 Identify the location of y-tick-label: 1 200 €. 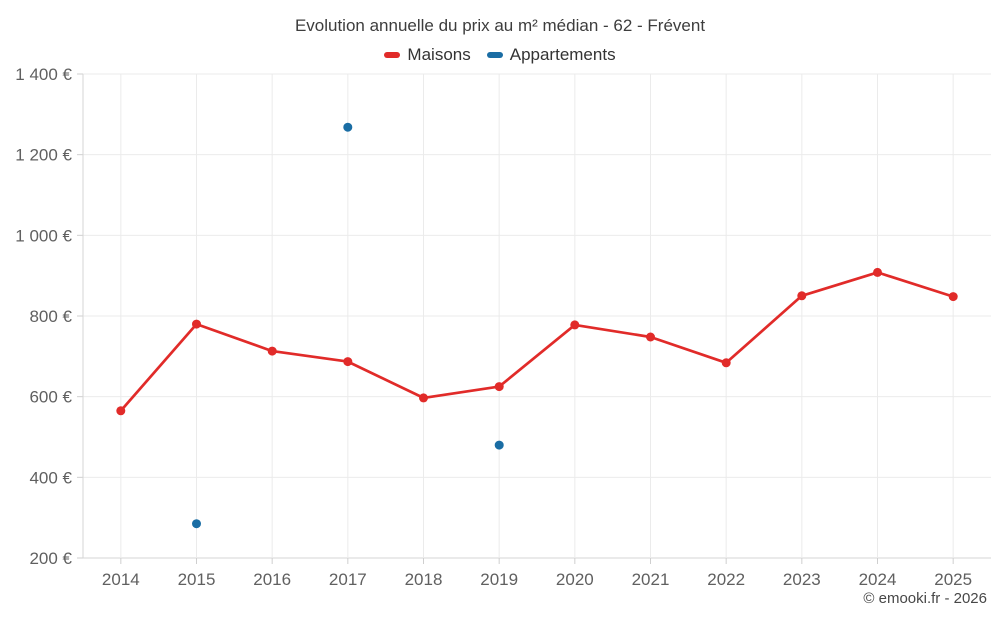
(43, 155).